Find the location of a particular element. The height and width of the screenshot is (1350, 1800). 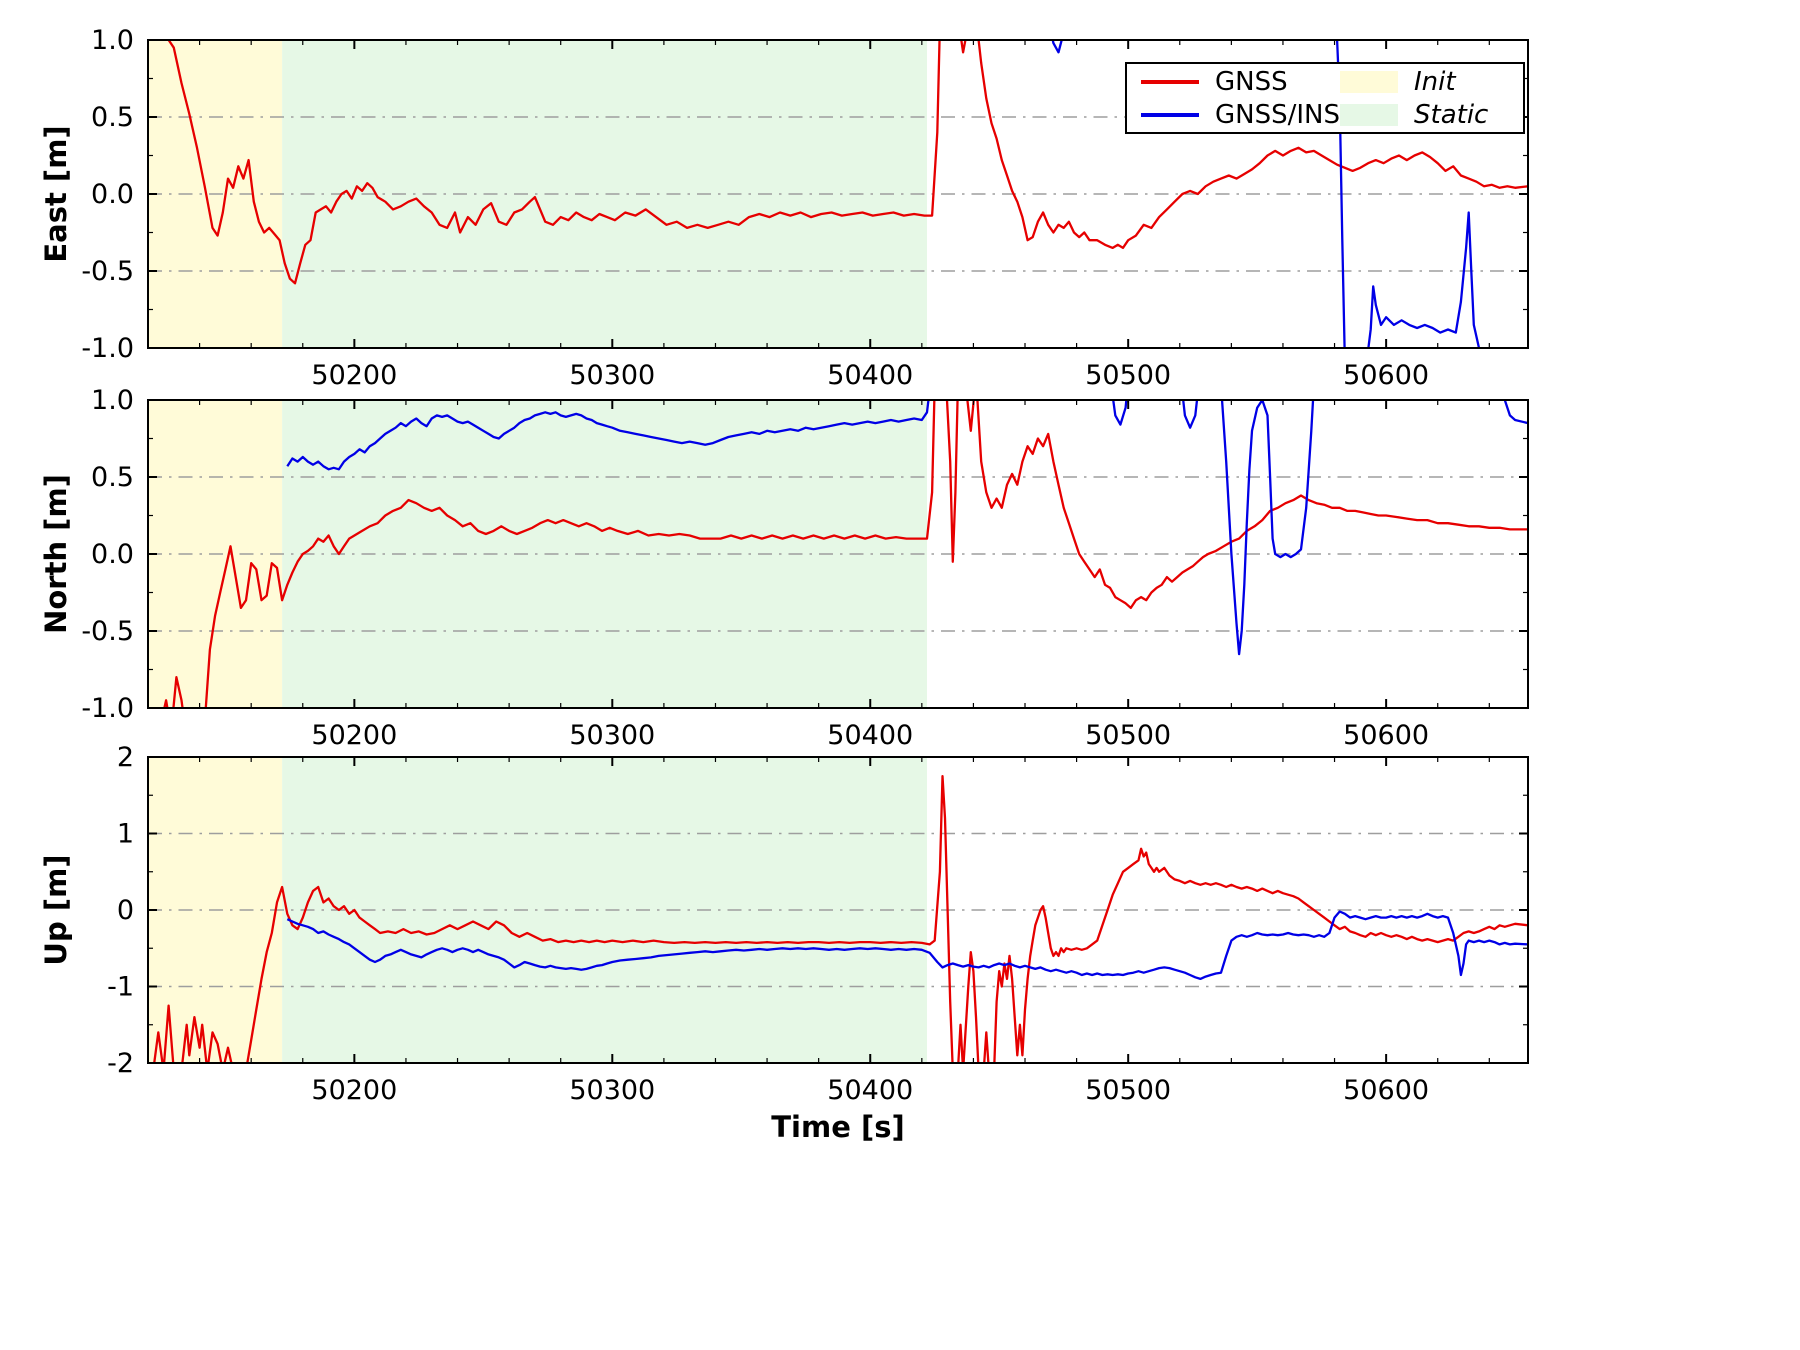

y-tick-label: 0 is located at coordinates (125, 910).